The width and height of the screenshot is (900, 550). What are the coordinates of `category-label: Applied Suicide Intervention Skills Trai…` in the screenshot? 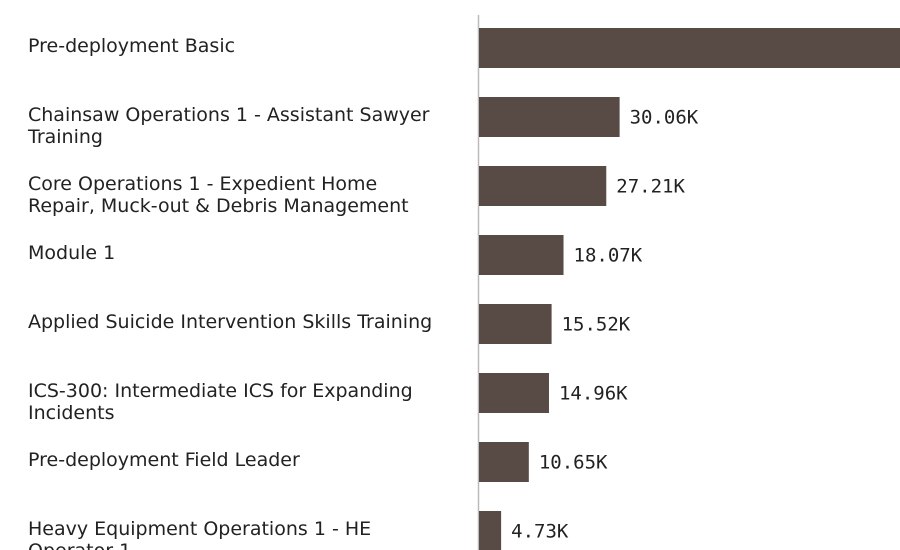 It's located at (230, 322).